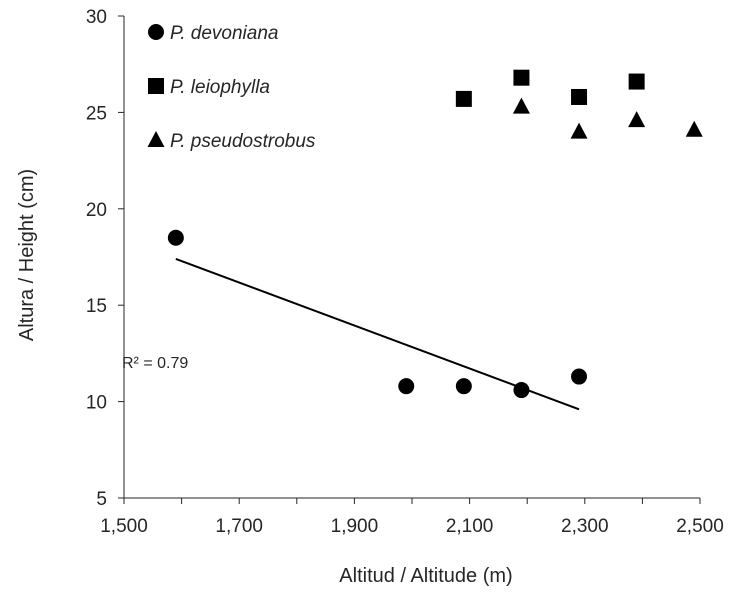 The height and width of the screenshot is (599, 729). Describe the element at coordinates (105, 258) in the screenshot. I see `y-ticks: 5 10 15 20 25 30` at that location.